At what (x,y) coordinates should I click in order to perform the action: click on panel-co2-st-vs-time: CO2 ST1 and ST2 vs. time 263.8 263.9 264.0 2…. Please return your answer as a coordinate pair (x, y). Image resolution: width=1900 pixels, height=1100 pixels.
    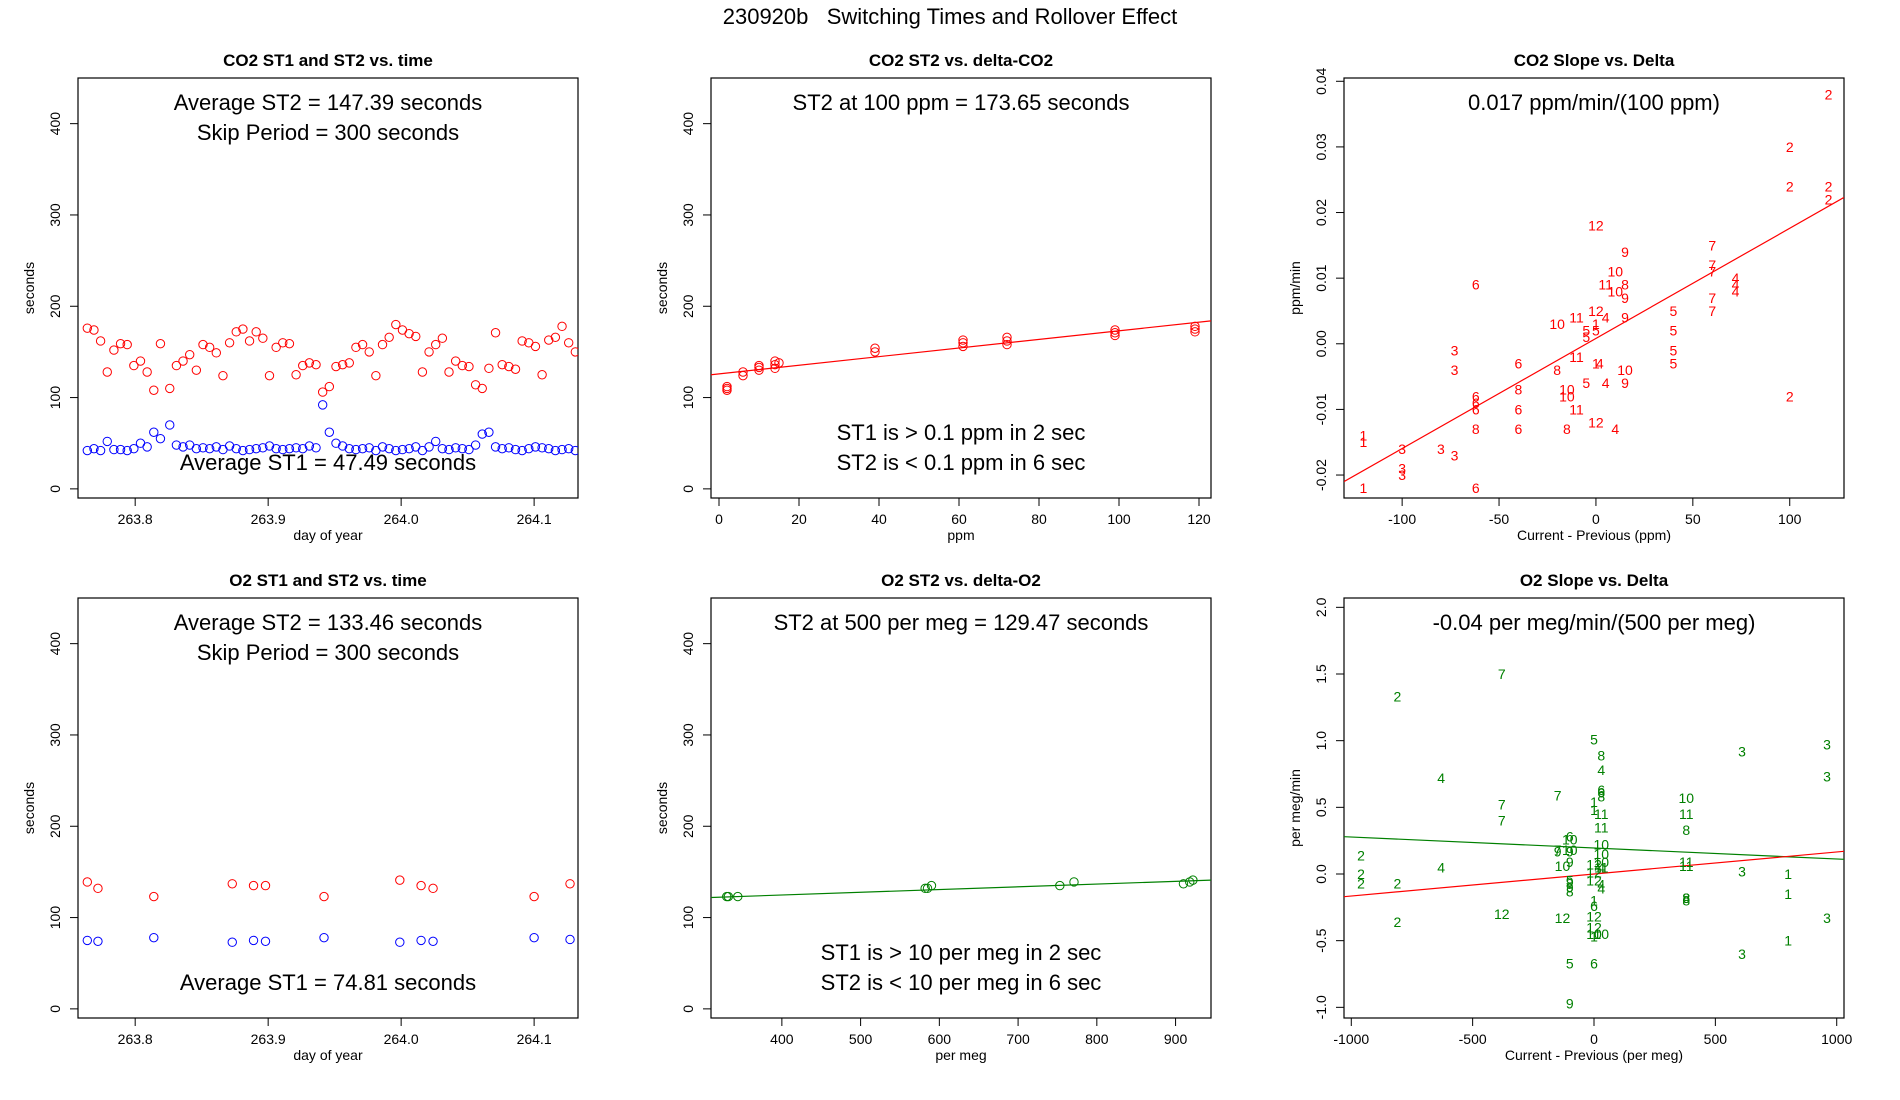
    Looking at the image, I should click on (300, 297).